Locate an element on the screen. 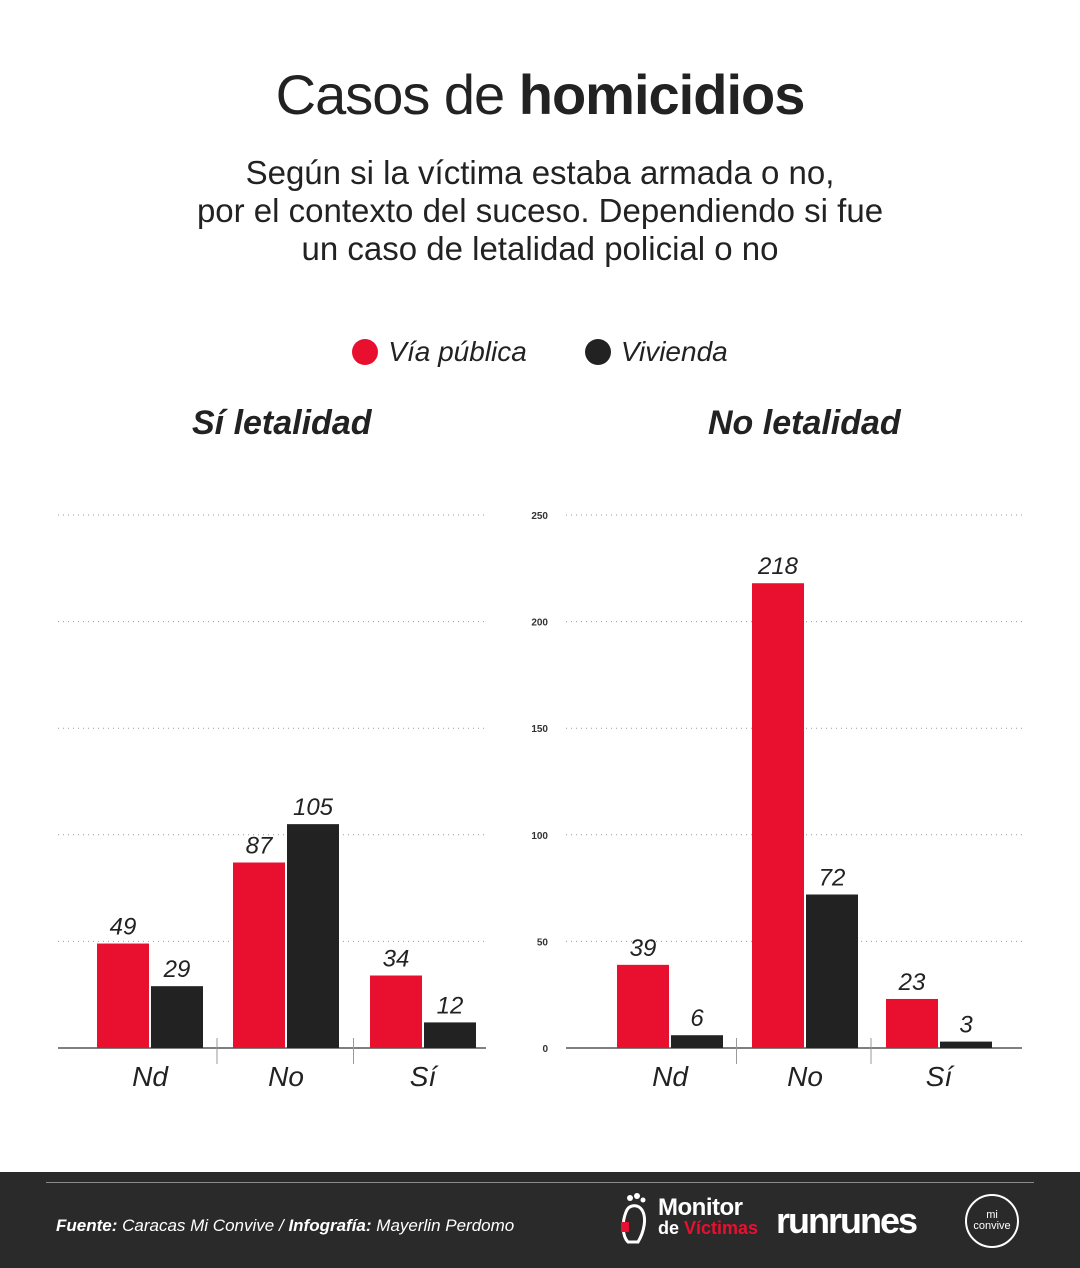  data-label: 87 is located at coordinates (260, 846).